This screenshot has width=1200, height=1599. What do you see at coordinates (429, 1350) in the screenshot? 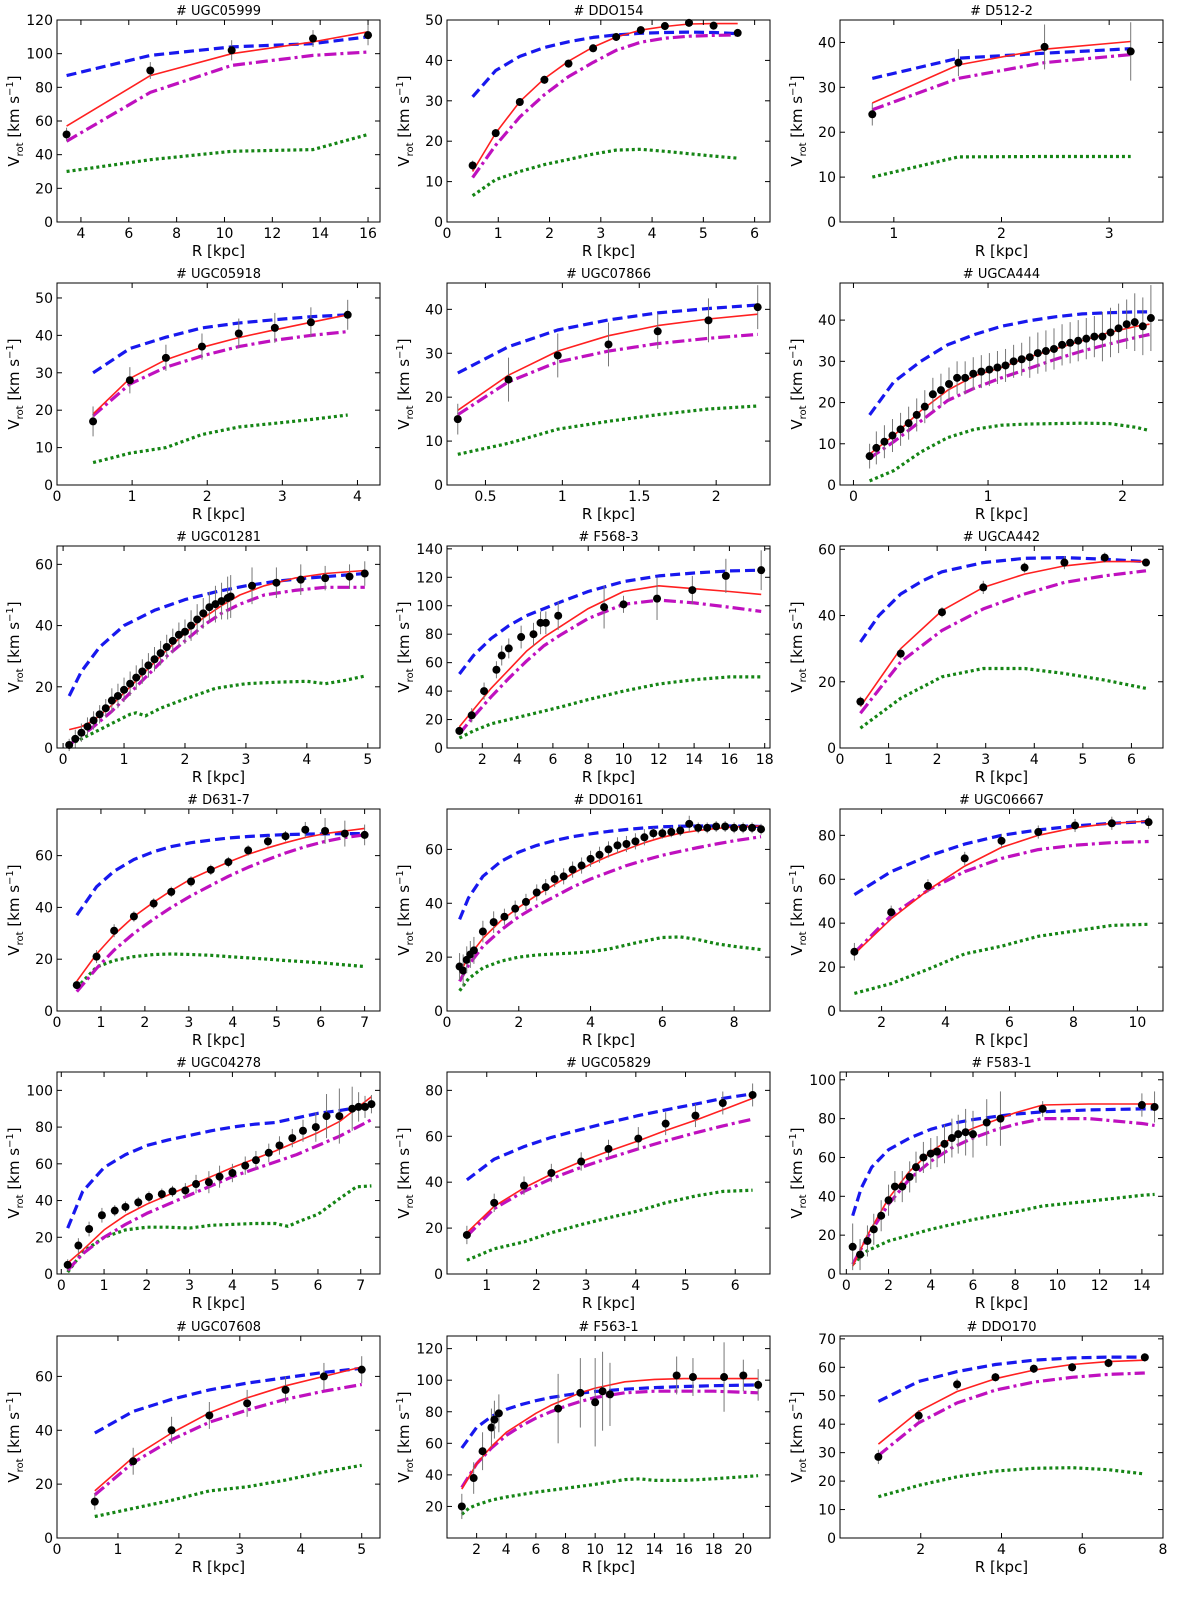
I see `y-tick-label: 120` at bounding box center [429, 1350].